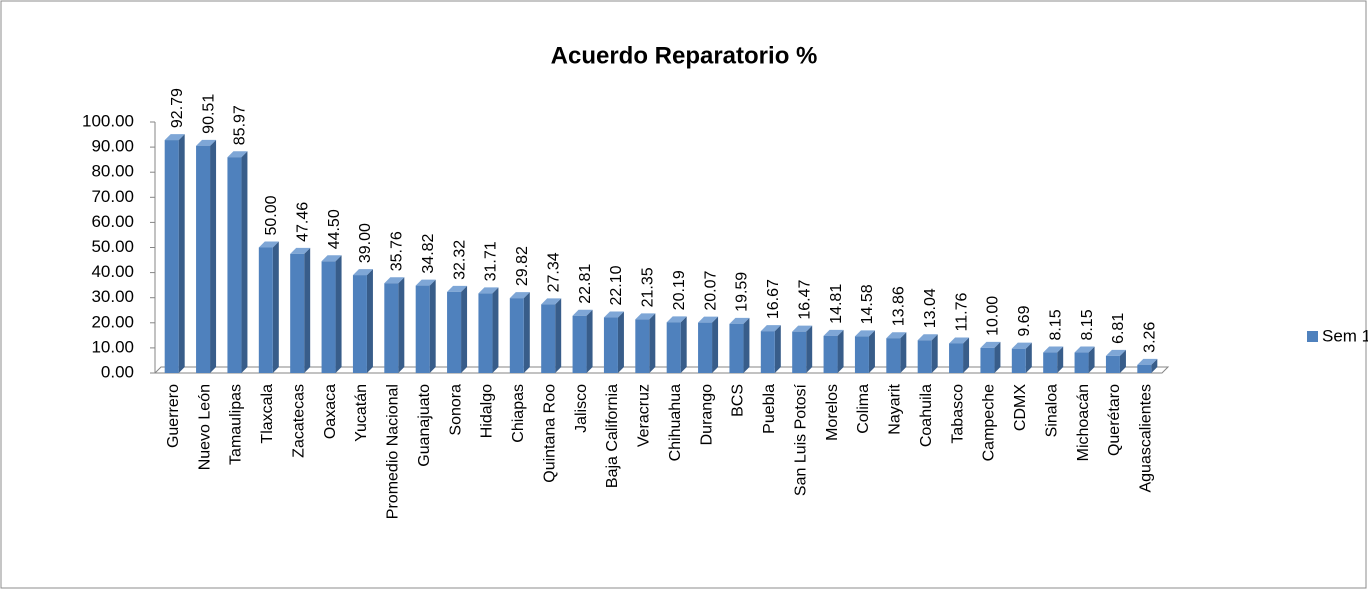 Image resolution: width=1368 pixels, height=590 pixels. I want to click on legend-label: Sem 1, so click(1345, 335).